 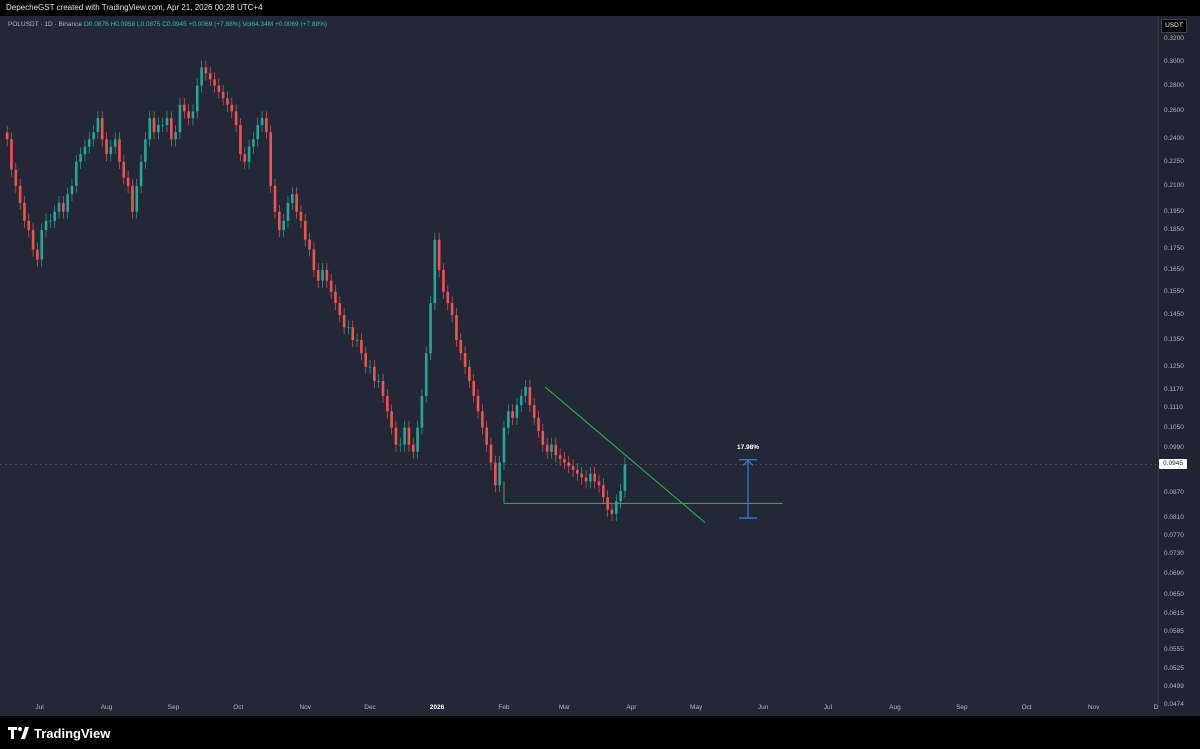 What do you see at coordinates (1173, 464) in the screenshot?
I see `current-price-label: 0.0945` at bounding box center [1173, 464].